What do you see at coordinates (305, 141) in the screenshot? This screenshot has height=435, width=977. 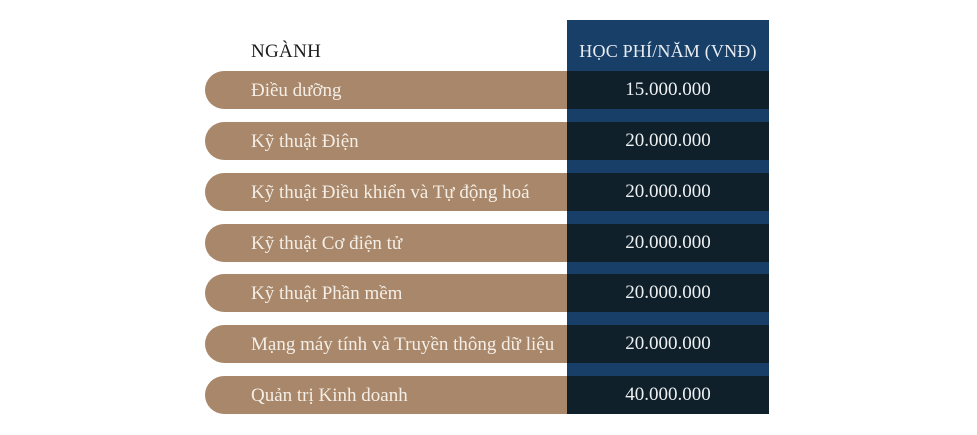 I see `major-name: Kỹ thuật Điện` at bounding box center [305, 141].